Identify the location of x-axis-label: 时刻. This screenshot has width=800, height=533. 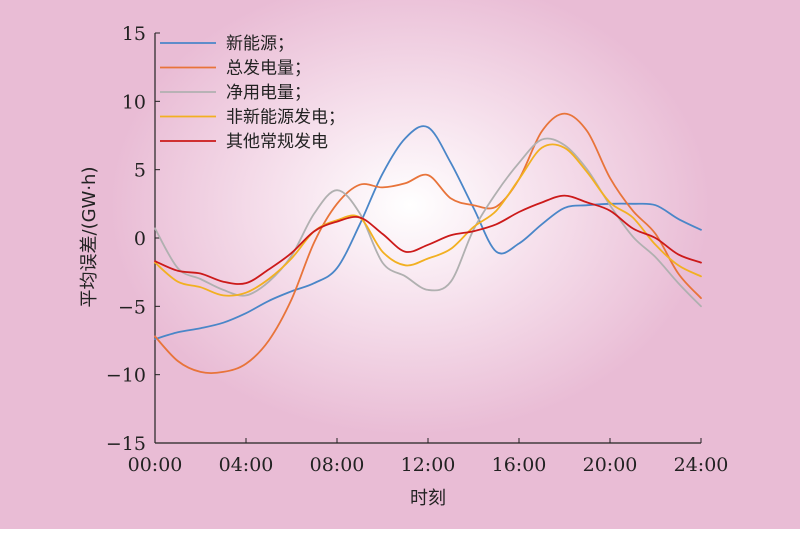
(428, 498).